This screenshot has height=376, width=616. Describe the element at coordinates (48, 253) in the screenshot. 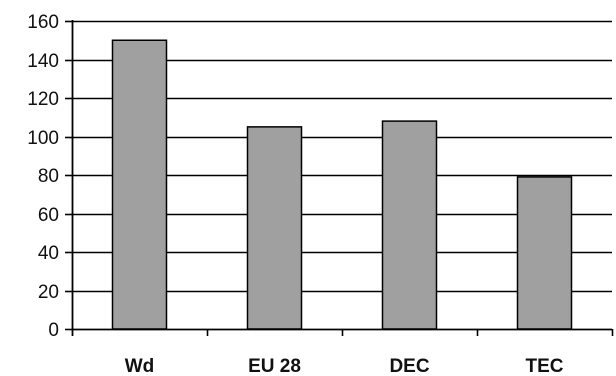

I see `y-tick-label: 40` at that location.